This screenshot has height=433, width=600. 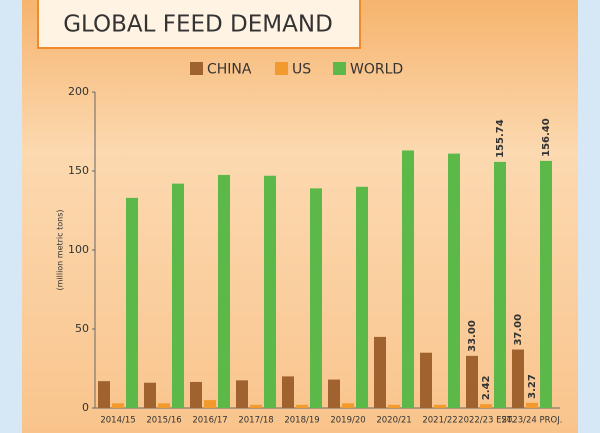 I want to click on data-label: 2.42, so click(x=486, y=387).